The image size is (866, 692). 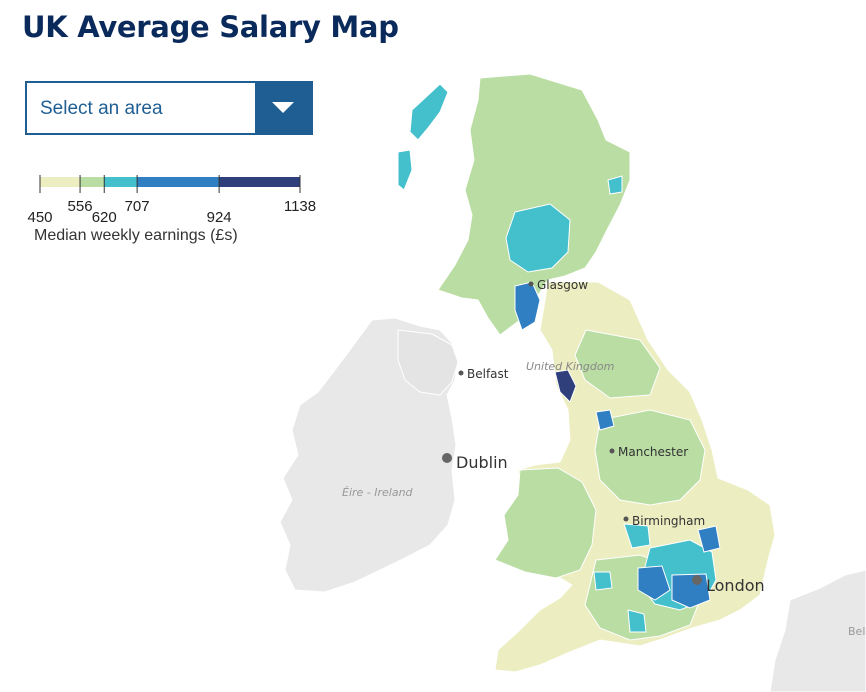 What do you see at coordinates (101, 108) in the screenshot?
I see `area-select-label: Select an area` at bounding box center [101, 108].